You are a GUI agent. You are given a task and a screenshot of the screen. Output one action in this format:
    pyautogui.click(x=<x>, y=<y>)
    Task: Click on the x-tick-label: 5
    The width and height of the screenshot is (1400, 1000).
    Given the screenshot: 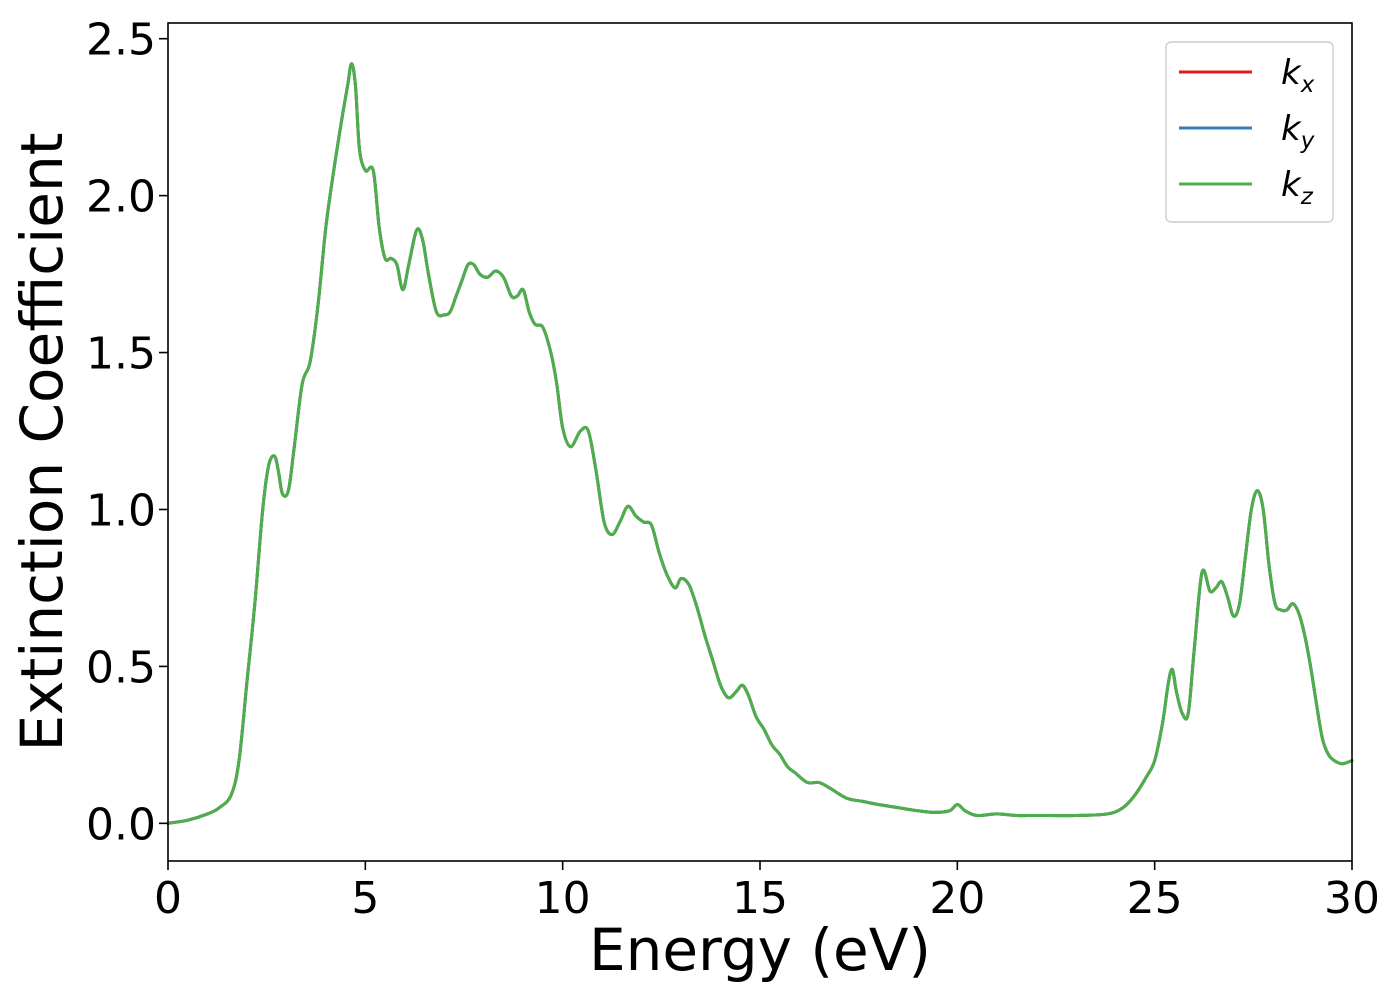 What is the action you would take?
    pyautogui.click(x=365, y=898)
    